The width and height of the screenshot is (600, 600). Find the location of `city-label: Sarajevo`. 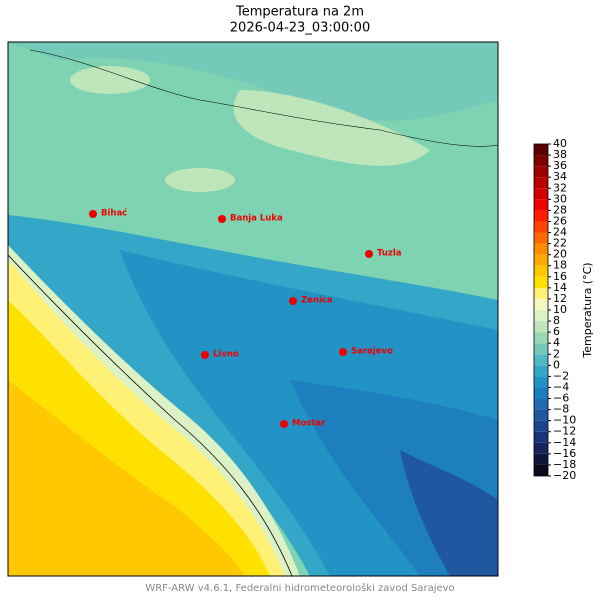

city-label: Sarajevo is located at coordinates (372, 352).